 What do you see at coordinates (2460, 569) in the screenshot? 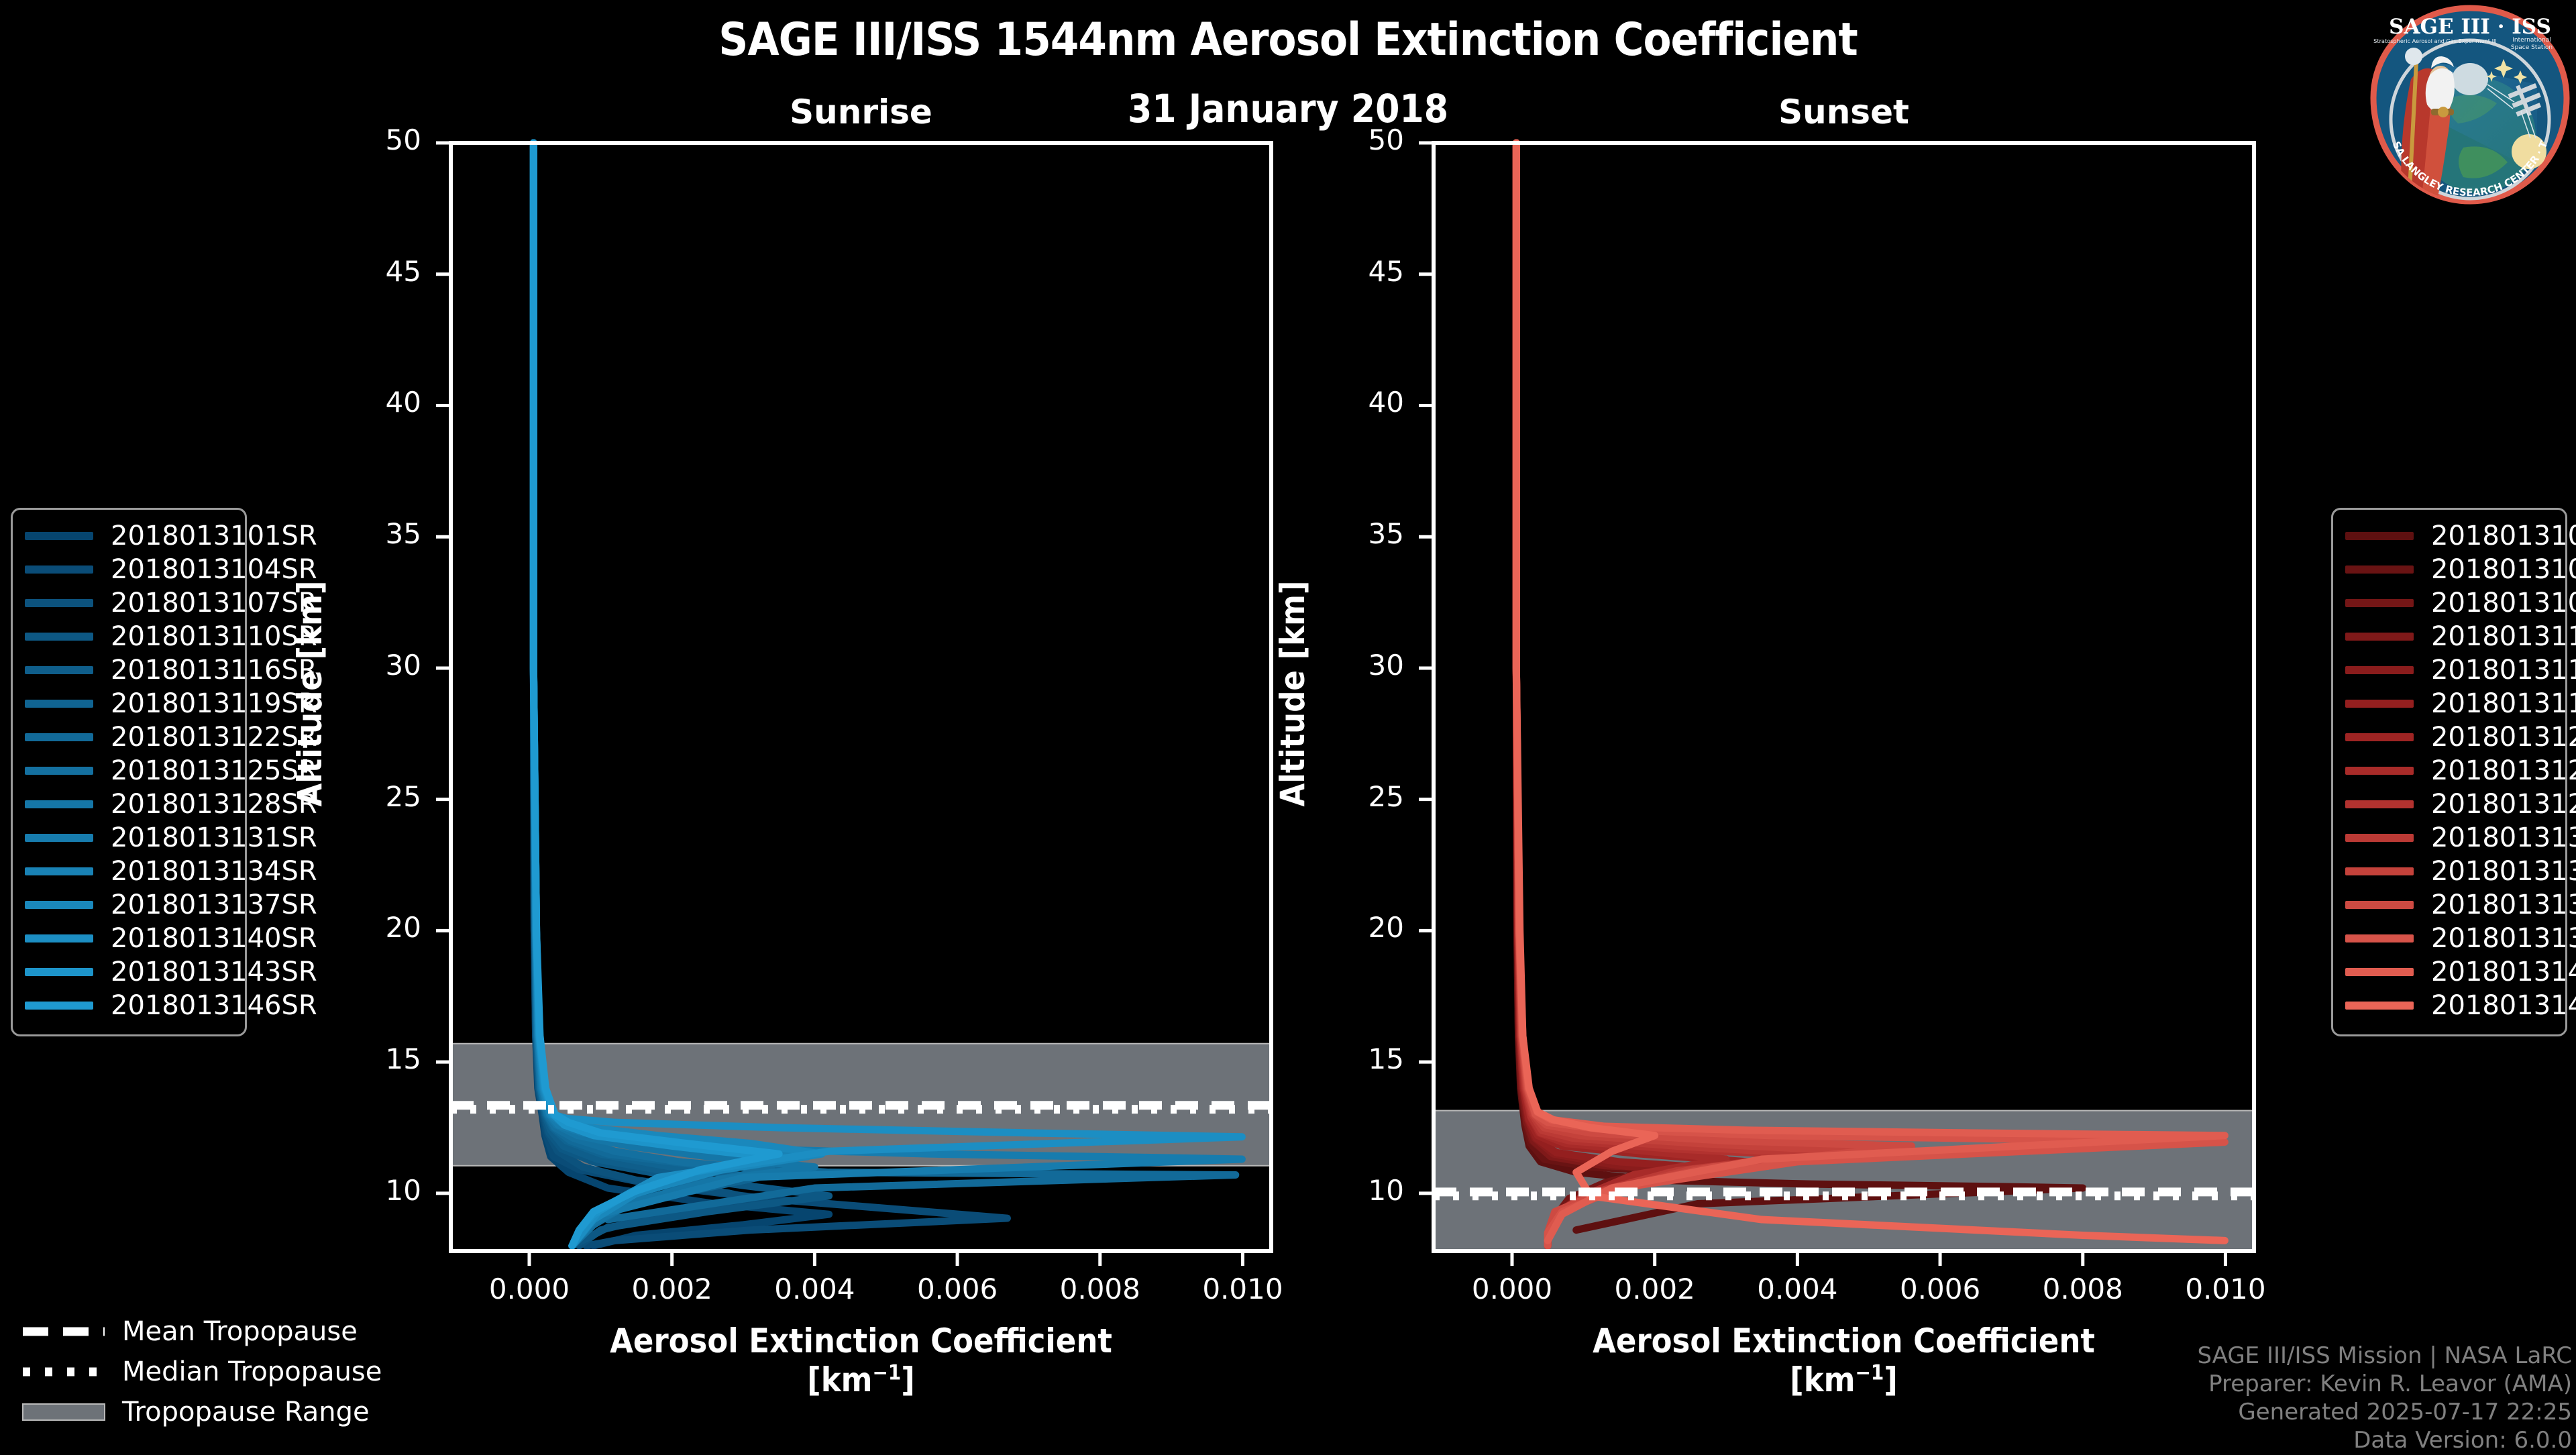
I see `legend-item-2018013106SS: 2018013106SS` at bounding box center [2460, 569].